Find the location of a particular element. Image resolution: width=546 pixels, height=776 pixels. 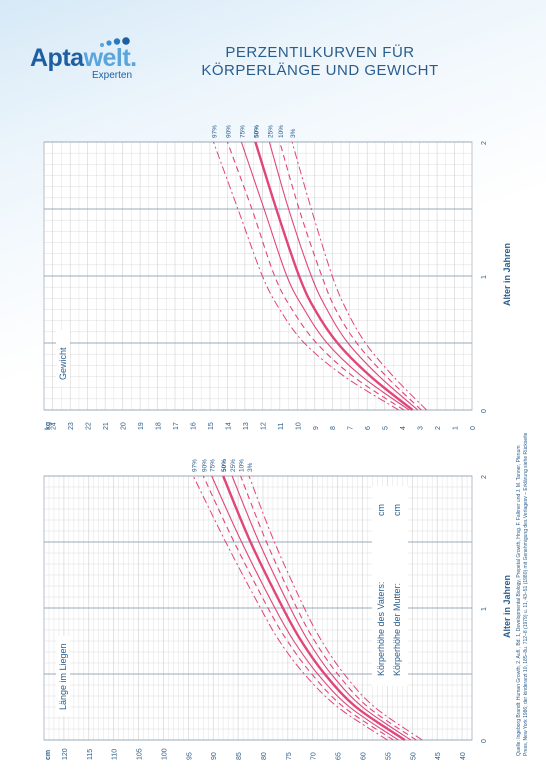

weight-value-tick: 9 is located at coordinates (316, 428).